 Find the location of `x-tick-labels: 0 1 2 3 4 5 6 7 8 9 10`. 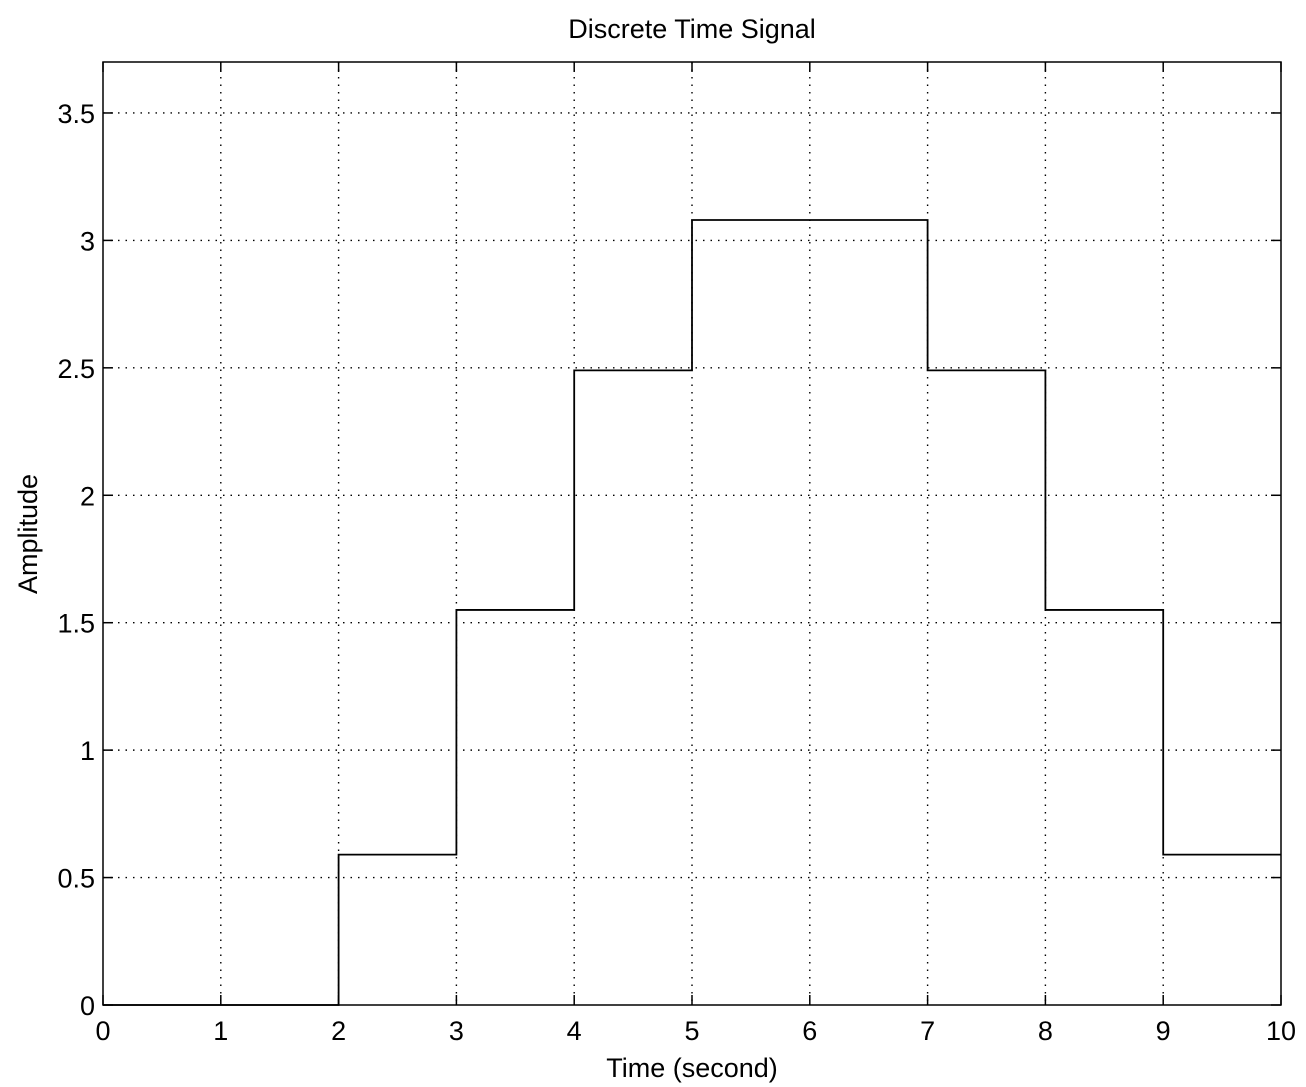

x-tick-labels: 0 1 2 3 4 5 6 7 8 9 10 is located at coordinates (695, 1031).